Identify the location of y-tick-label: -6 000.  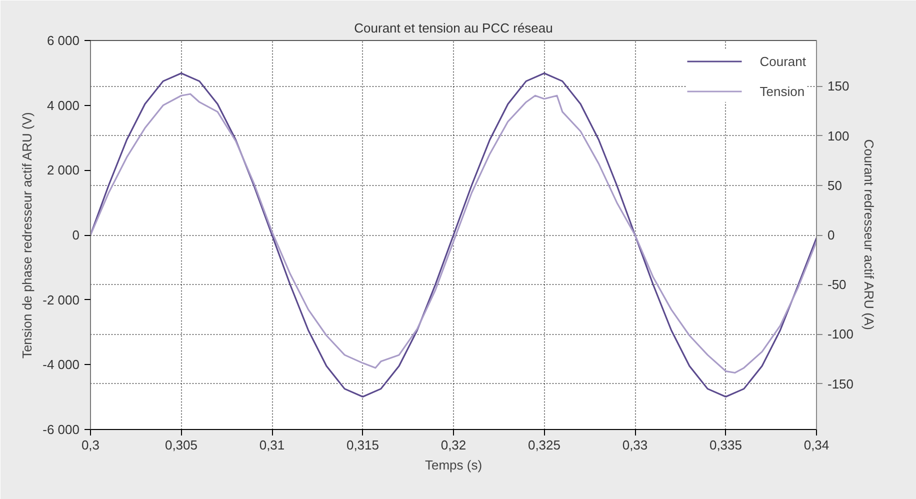
(61, 429).